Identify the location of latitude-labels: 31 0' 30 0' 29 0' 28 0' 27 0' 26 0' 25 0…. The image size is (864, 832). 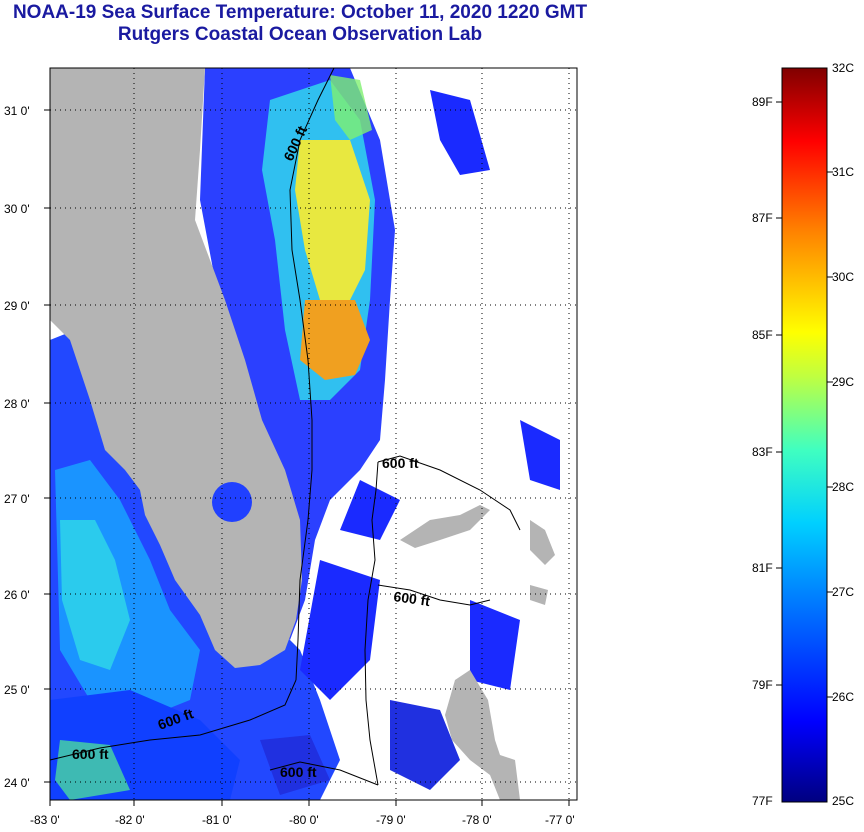
(17, 447).